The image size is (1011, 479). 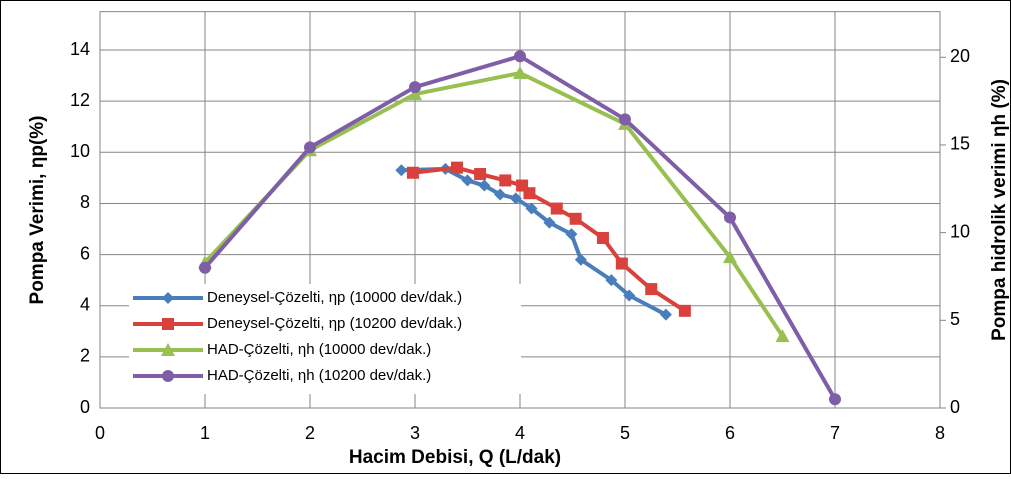 What do you see at coordinates (80, 151) in the screenshot?
I see `y-tick-label: 10` at bounding box center [80, 151].